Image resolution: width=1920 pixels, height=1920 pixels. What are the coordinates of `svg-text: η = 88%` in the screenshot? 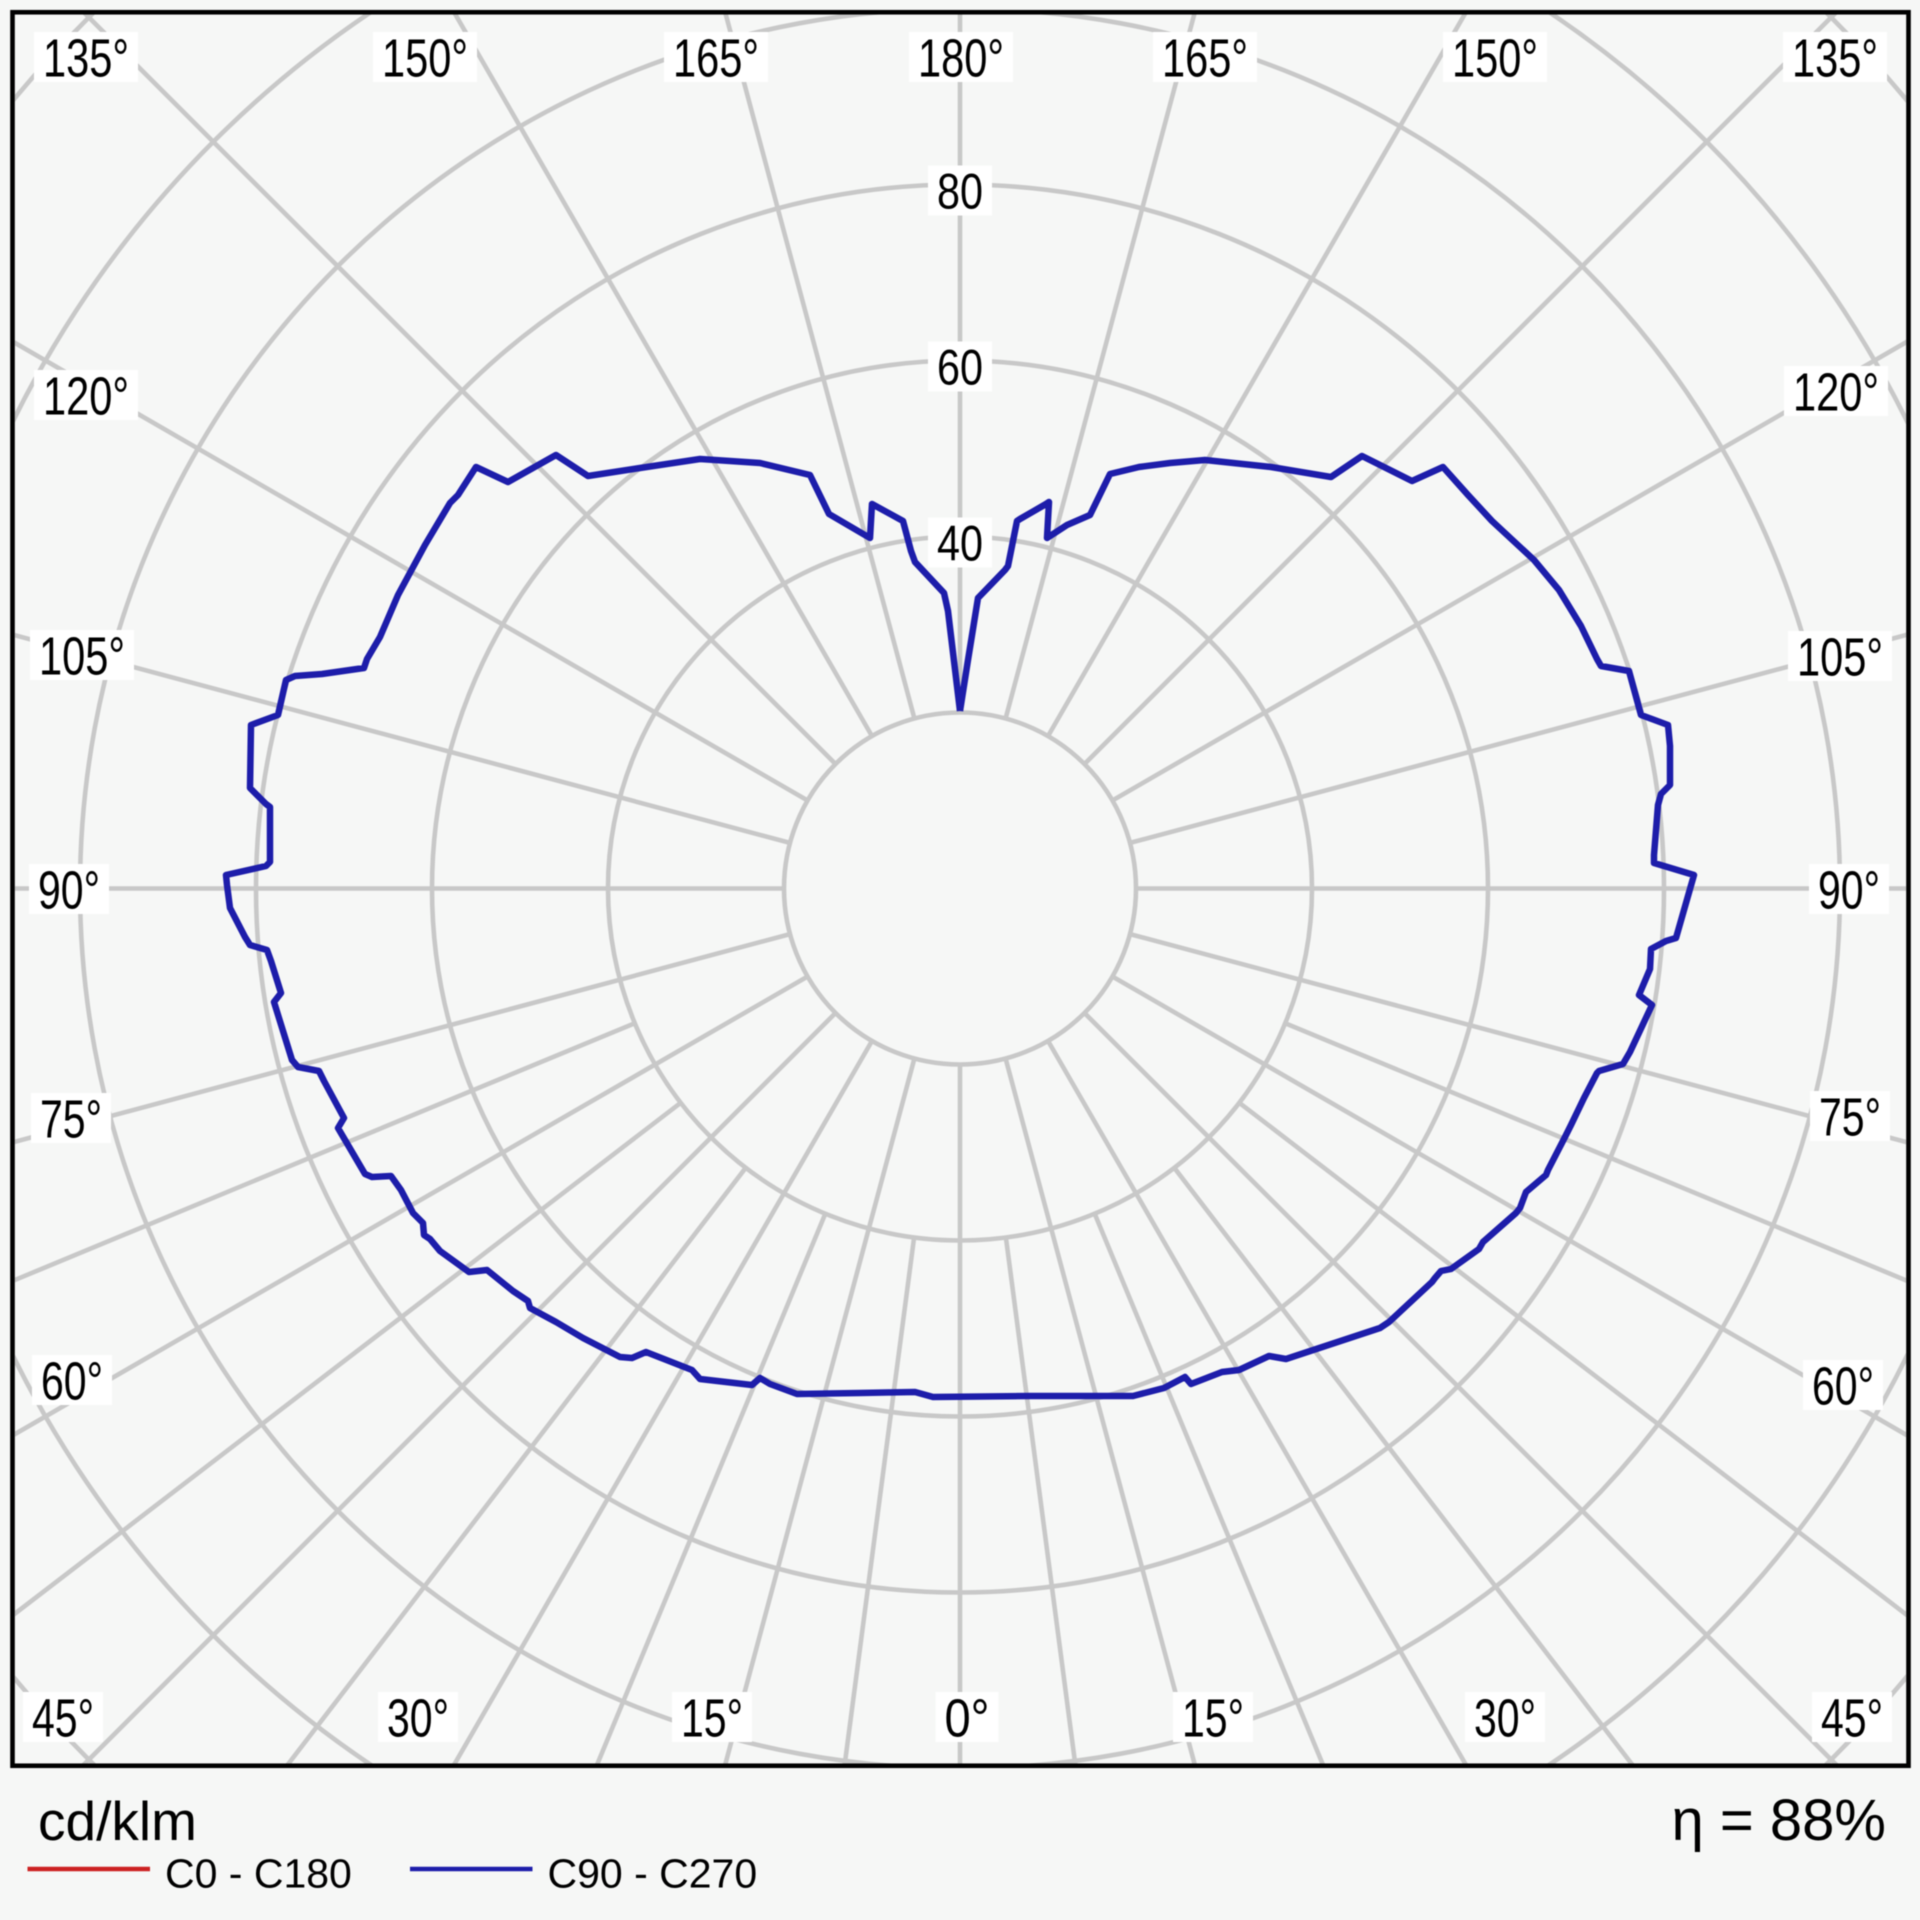 It's located at (1779, 1820).